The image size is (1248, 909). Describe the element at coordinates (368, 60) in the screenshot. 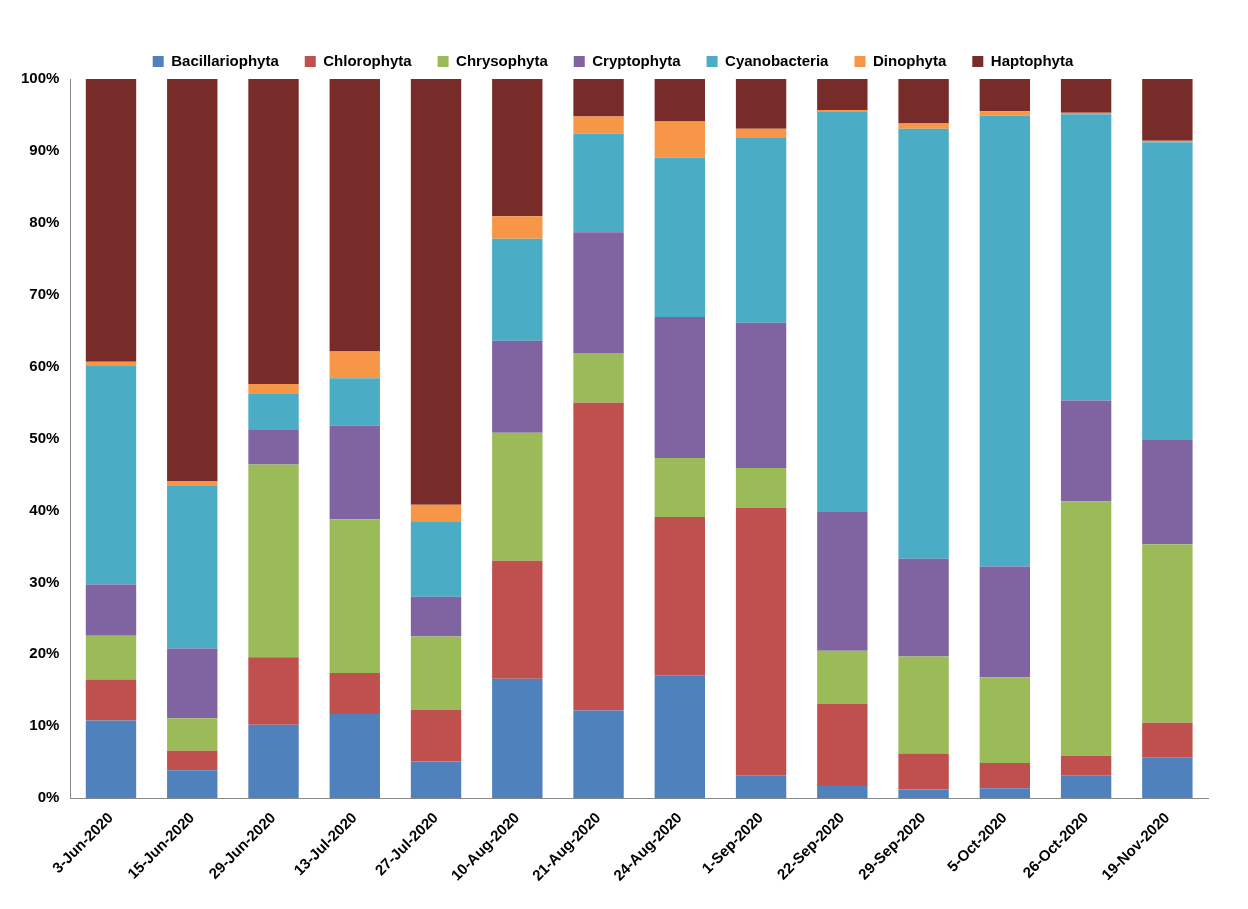

I see `legend-label: Chlorophyta` at that location.